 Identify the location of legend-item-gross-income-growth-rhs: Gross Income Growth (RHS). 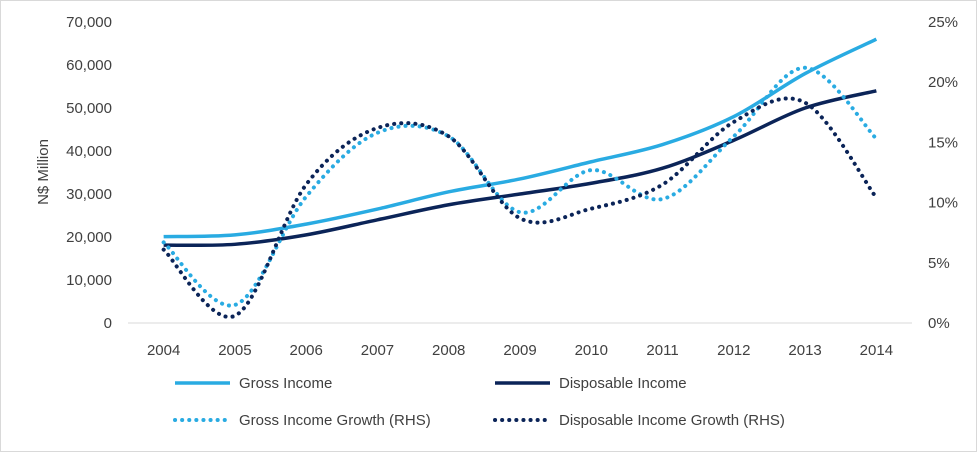
(302, 420).